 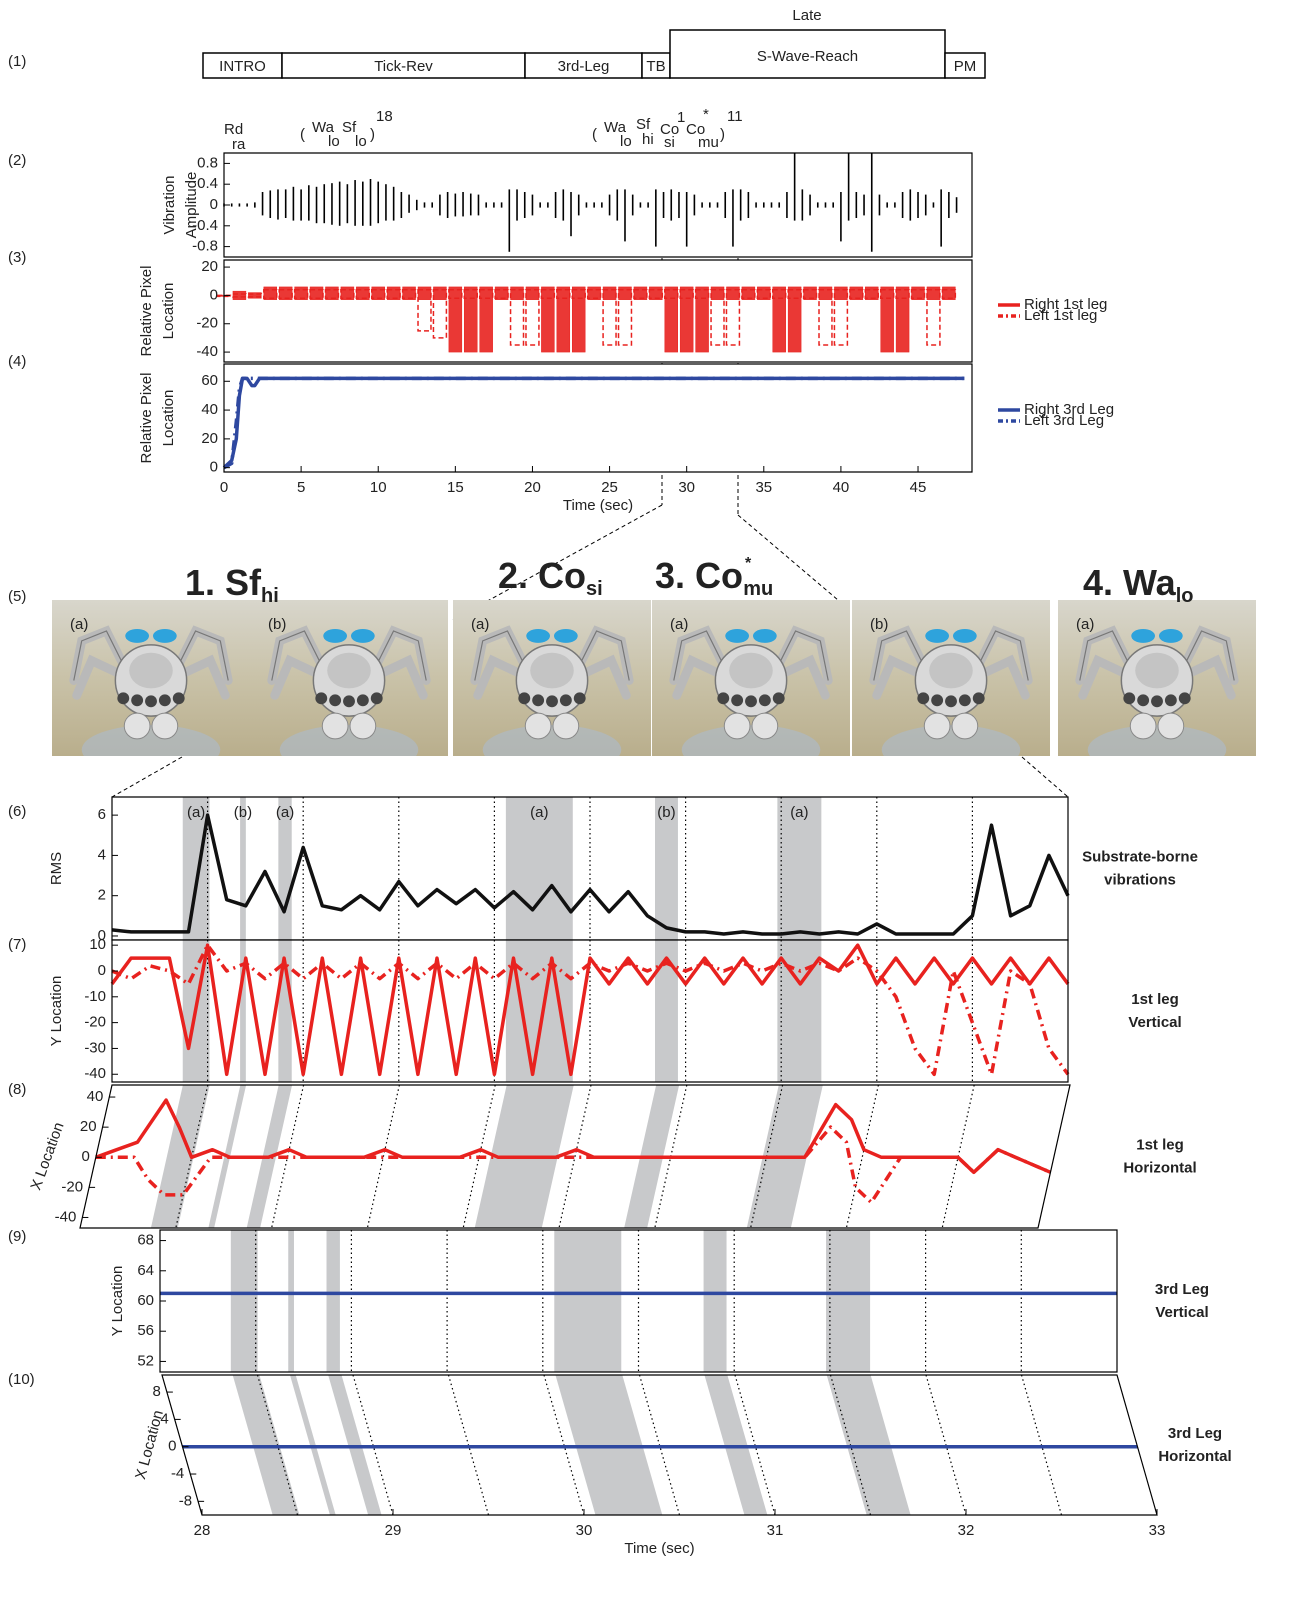 I want to click on y-axis-title: RMS, so click(x=56, y=868).